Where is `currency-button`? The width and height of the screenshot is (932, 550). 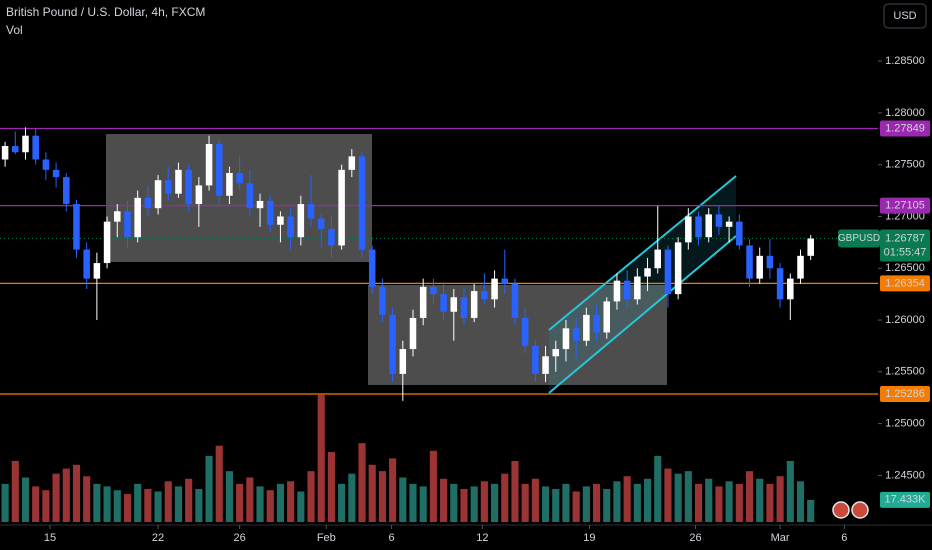
currency-button is located at coordinates (905, 16).